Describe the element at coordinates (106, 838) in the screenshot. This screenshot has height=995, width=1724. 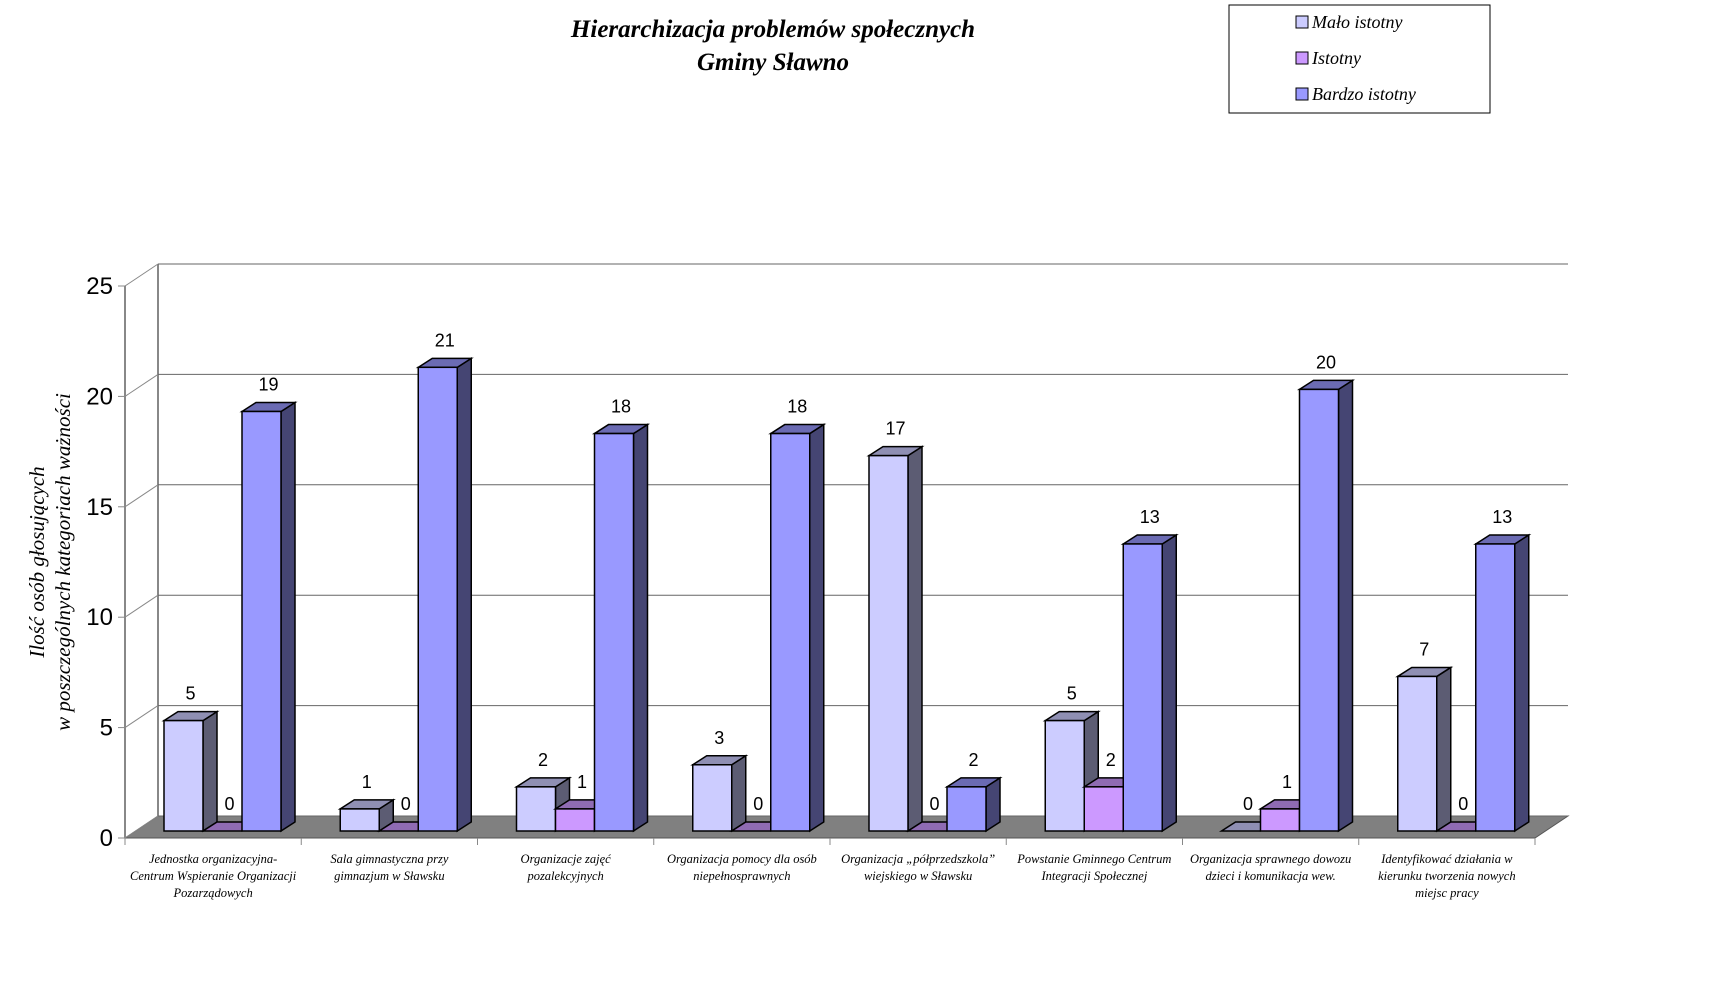
I see `y-tick-label: 0` at that location.